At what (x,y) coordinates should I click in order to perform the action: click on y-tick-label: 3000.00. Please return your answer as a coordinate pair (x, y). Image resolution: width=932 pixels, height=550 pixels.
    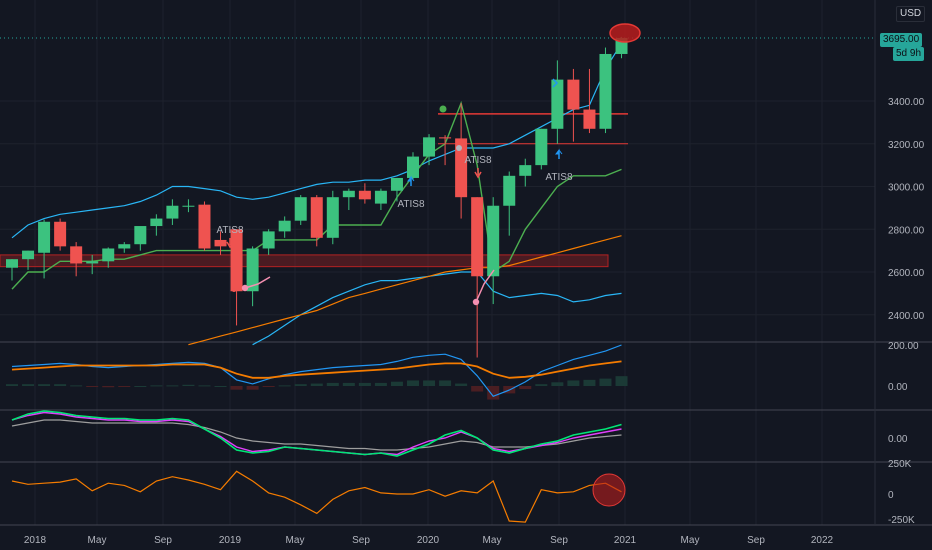
    Looking at the image, I should click on (906, 188).